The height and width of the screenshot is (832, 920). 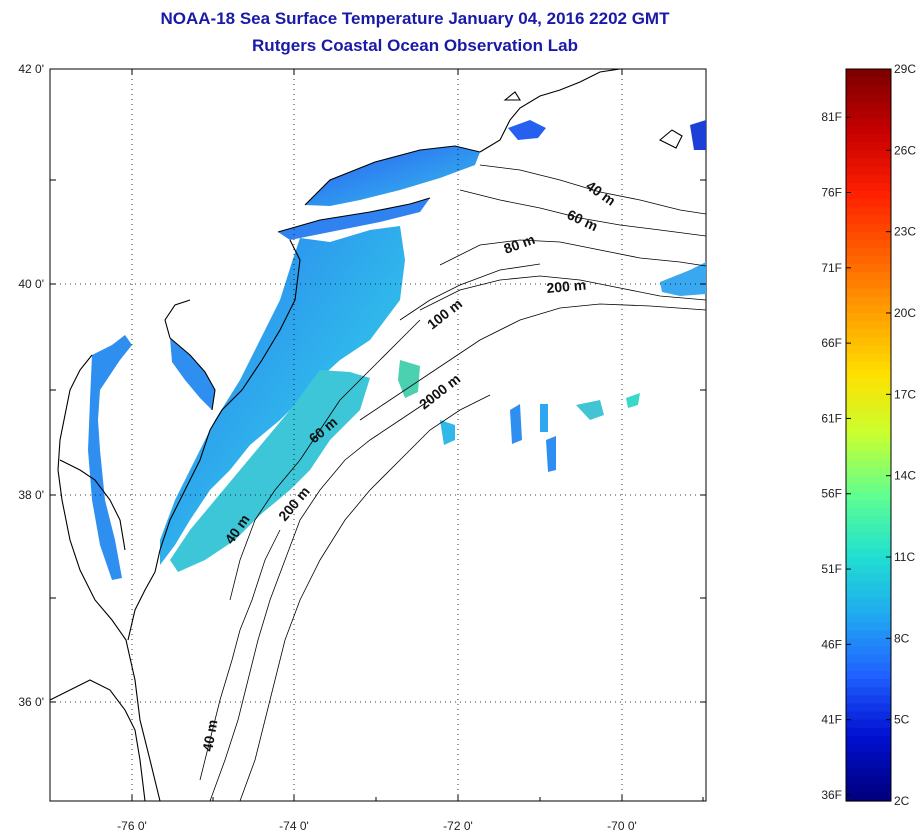 What do you see at coordinates (593, 120) in the screenshot?
I see `coast-islands` at bounding box center [593, 120].